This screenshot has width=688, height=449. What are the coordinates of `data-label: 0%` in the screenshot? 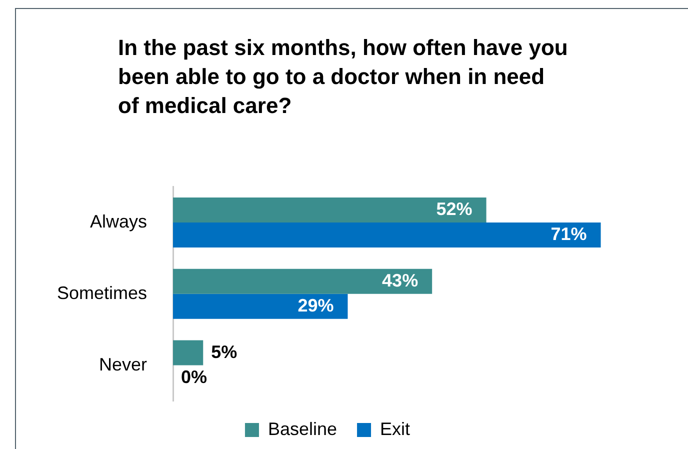 It's located at (194, 376).